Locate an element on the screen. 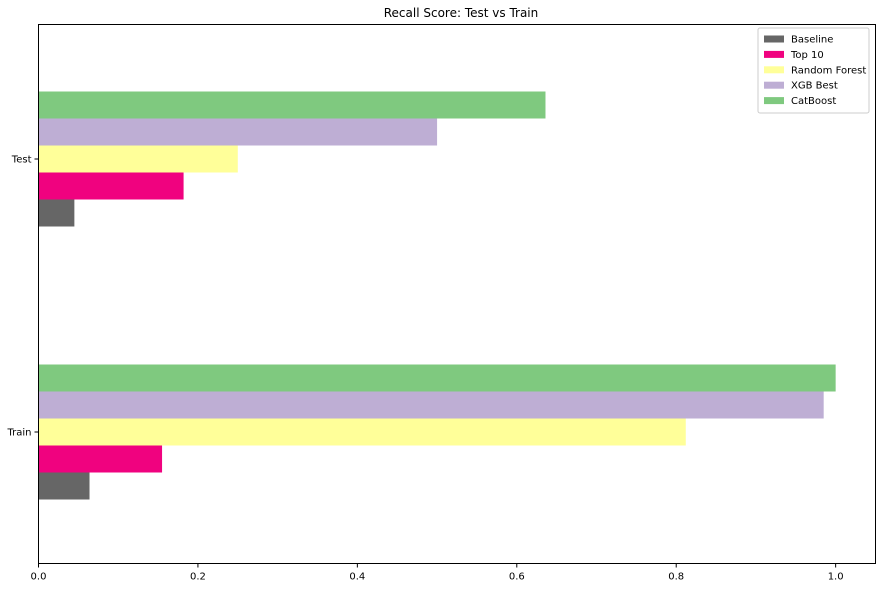 The image size is (882, 595). bar-train-catboost is located at coordinates (437, 378).